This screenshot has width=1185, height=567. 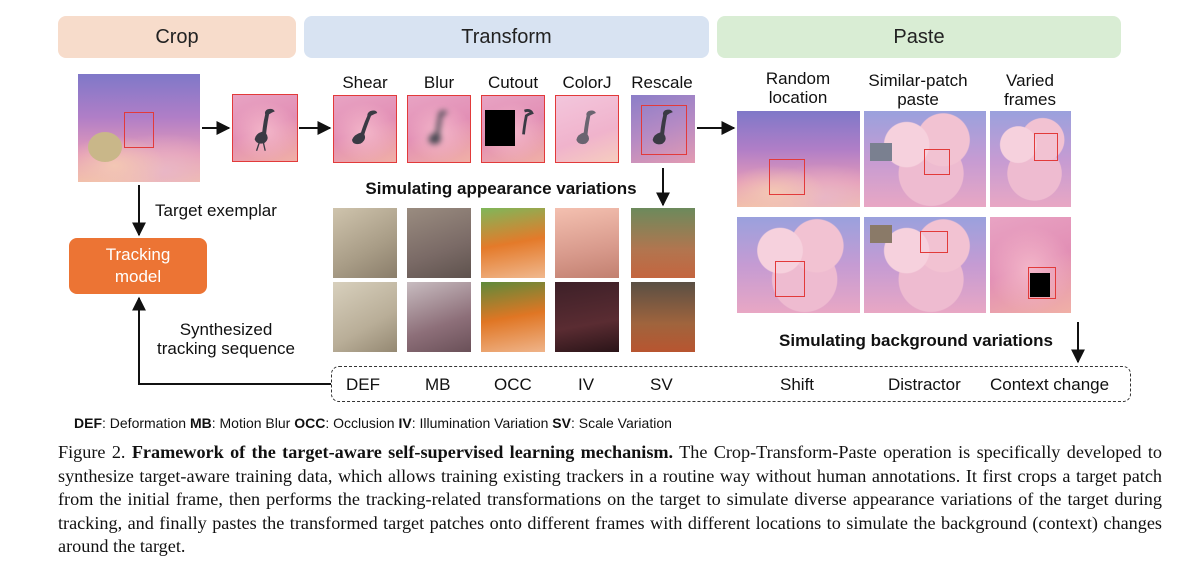 What do you see at coordinates (916, 340) in the screenshot?
I see `background-title: Simulating background variations` at bounding box center [916, 340].